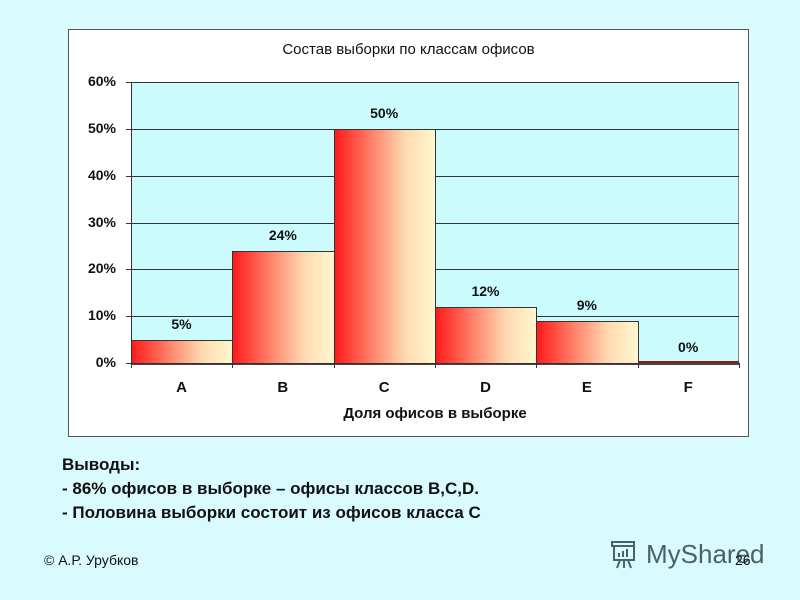 Image resolution: width=800 pixels, height=600 pixels. I want to click on x-category-label: A, so click(181, 387).